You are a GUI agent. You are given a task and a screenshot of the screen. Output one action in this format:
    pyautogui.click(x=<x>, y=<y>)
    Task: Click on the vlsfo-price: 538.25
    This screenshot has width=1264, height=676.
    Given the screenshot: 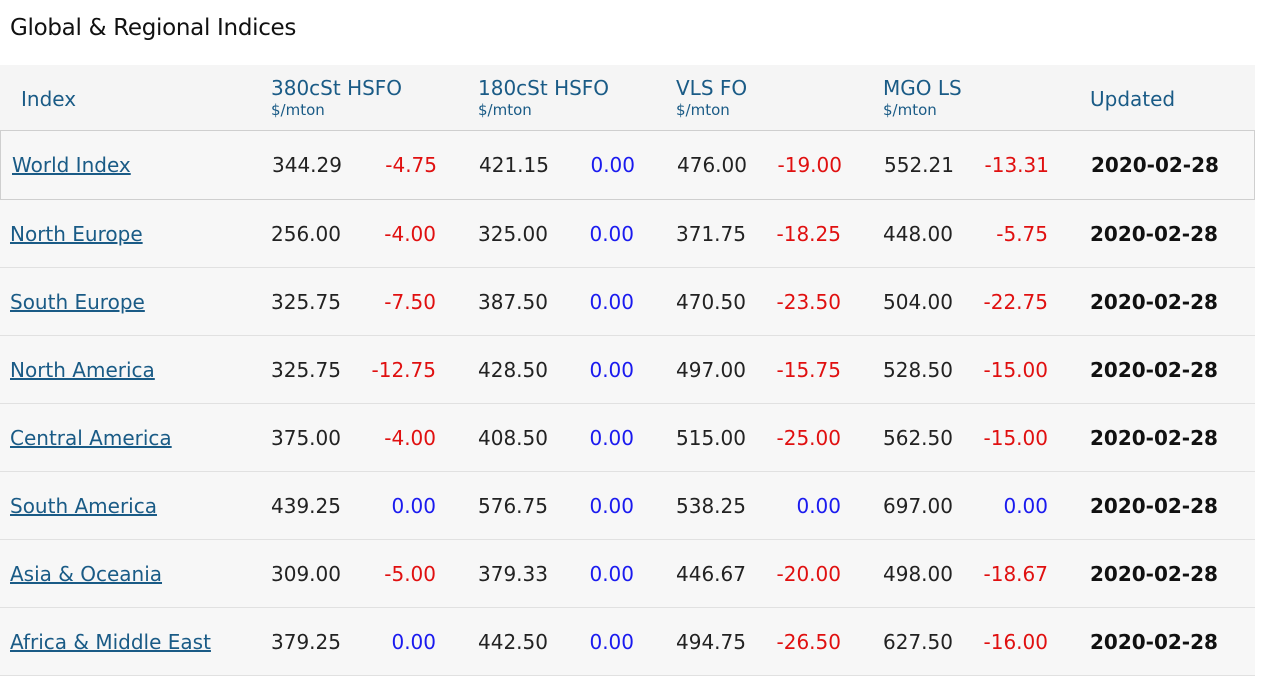 What is the action you would take?
    pyautogui.click(x=711, y=505)
    